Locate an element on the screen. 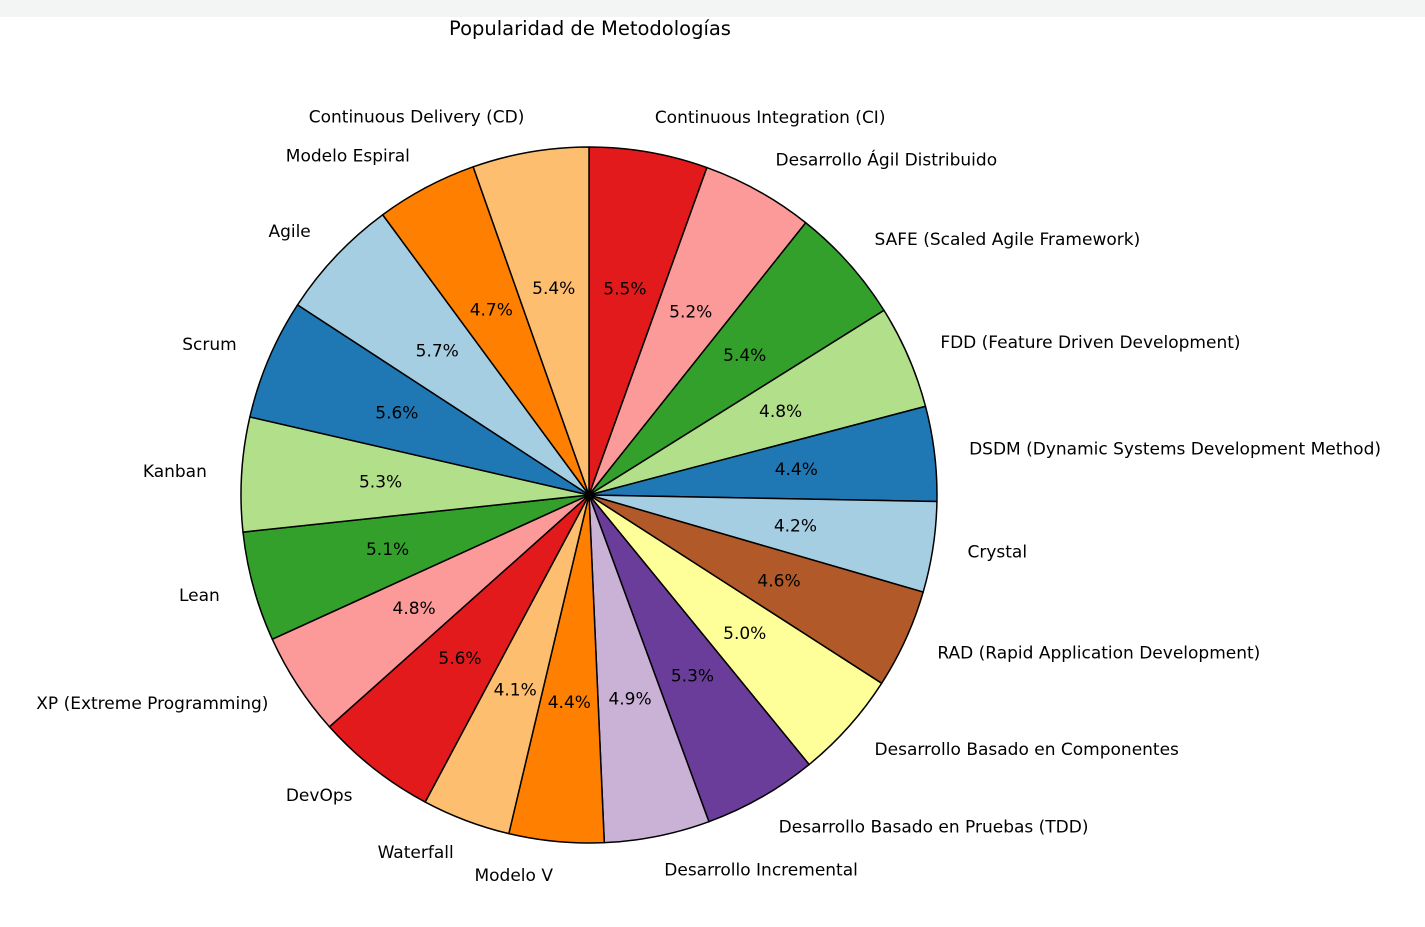 The image size is (1425, 927). slice-label: DevOps is located at coordinates (319, 796).